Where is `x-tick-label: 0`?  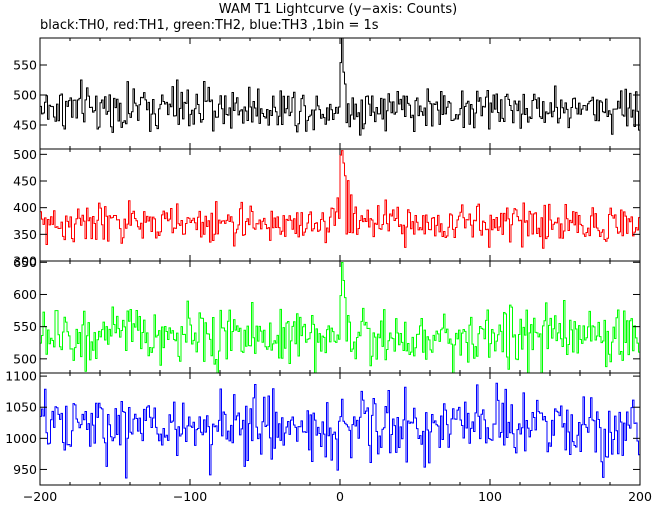 x-tick-label: 0 is located at coordinates (340, 496).